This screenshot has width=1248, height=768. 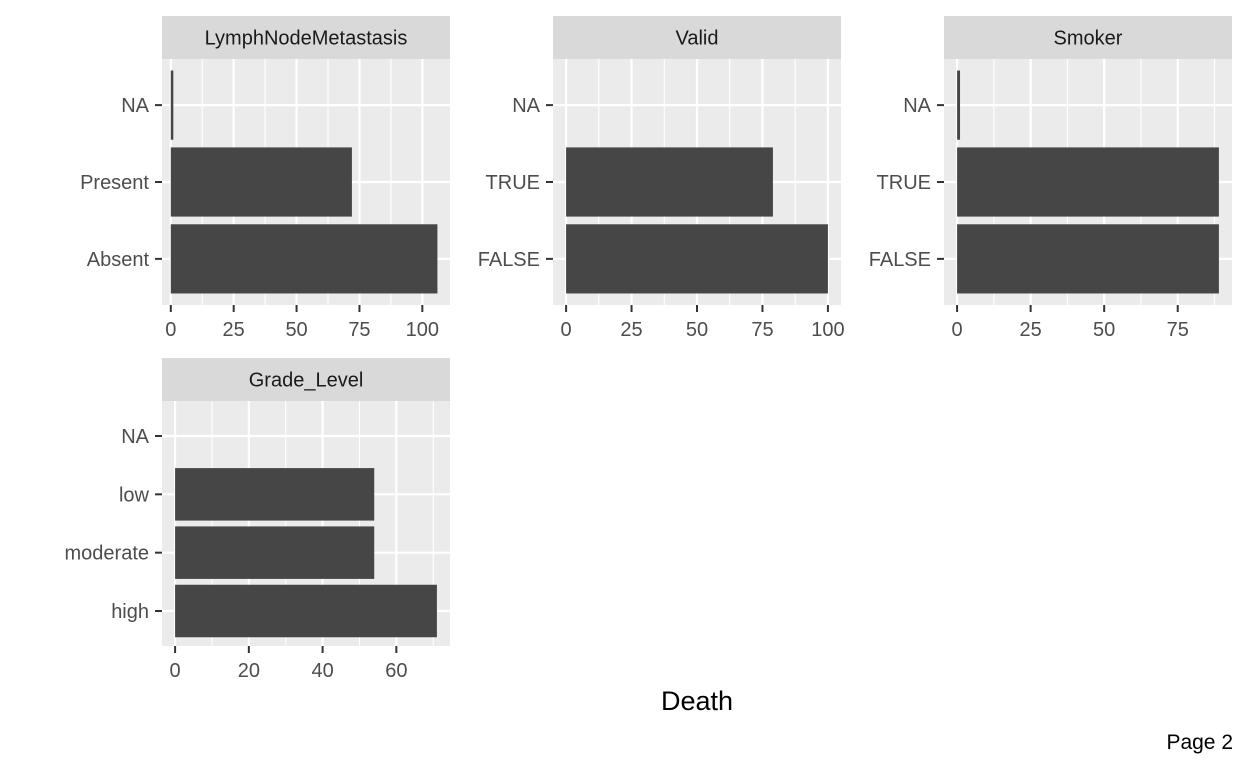 I want to click on facet-title: Smoker, so click(x=1088, y=39).